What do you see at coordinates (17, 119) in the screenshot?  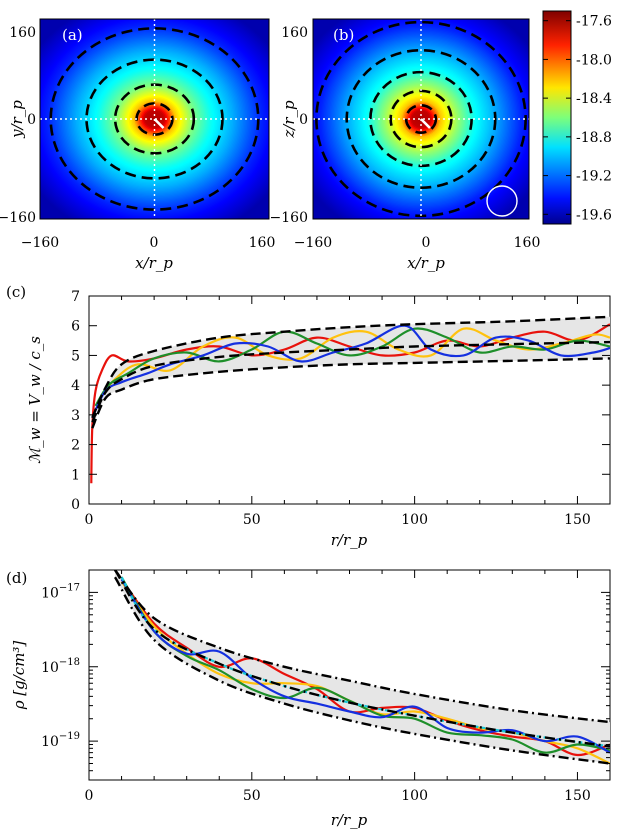 I see `ylabel-a: y/r_p` at bounding box center [17, 119].